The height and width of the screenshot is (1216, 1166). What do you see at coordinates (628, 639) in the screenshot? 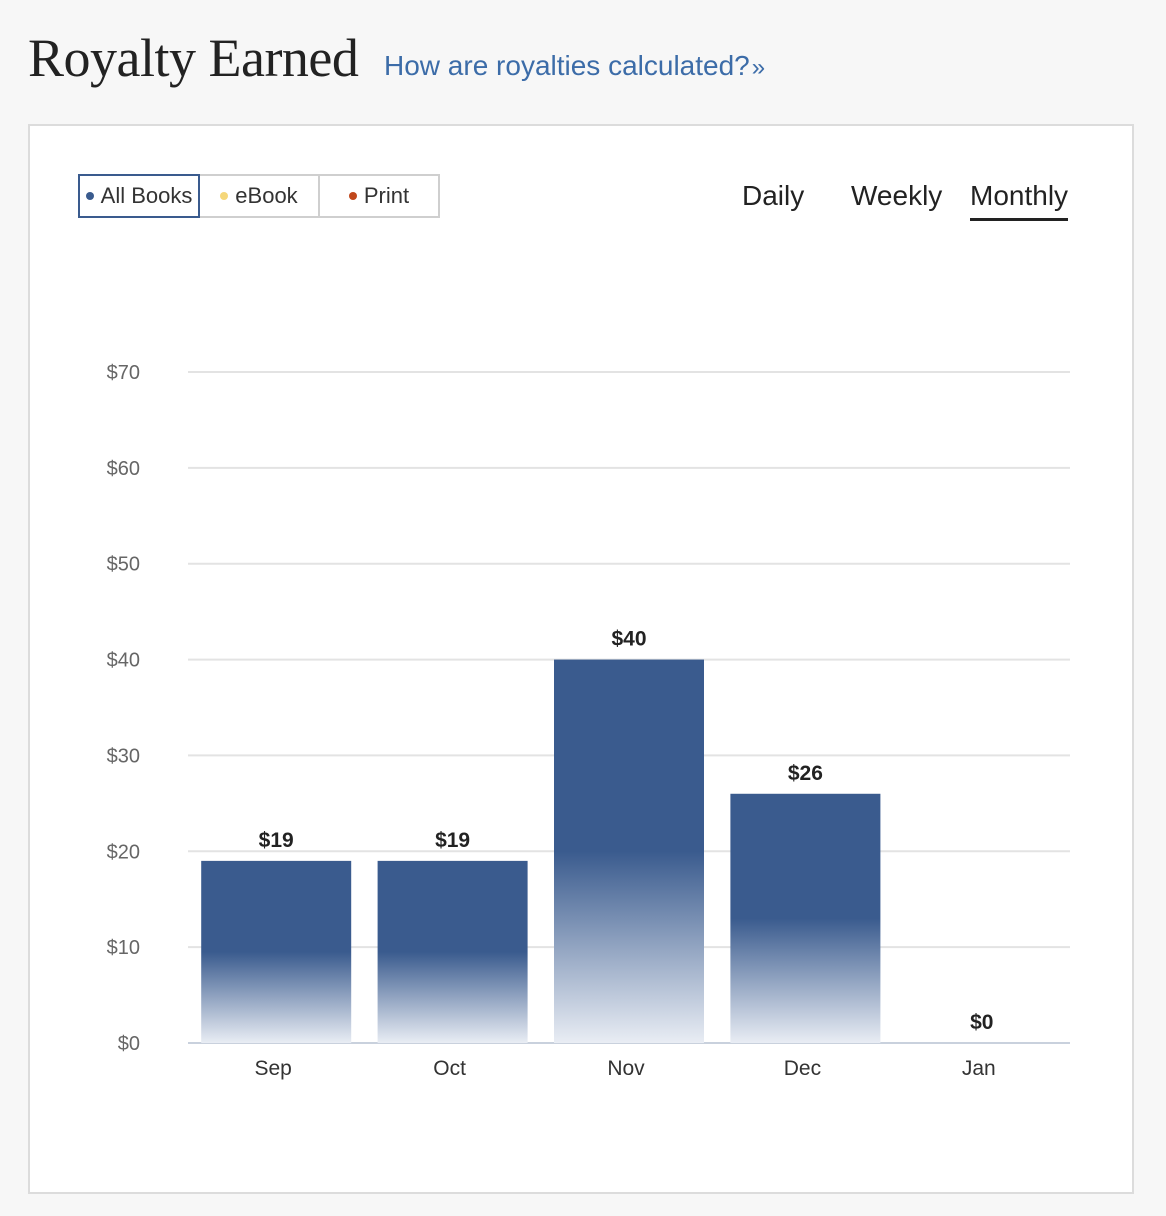
I see `bar-value-label: $40` at bounding box center [628, 639].